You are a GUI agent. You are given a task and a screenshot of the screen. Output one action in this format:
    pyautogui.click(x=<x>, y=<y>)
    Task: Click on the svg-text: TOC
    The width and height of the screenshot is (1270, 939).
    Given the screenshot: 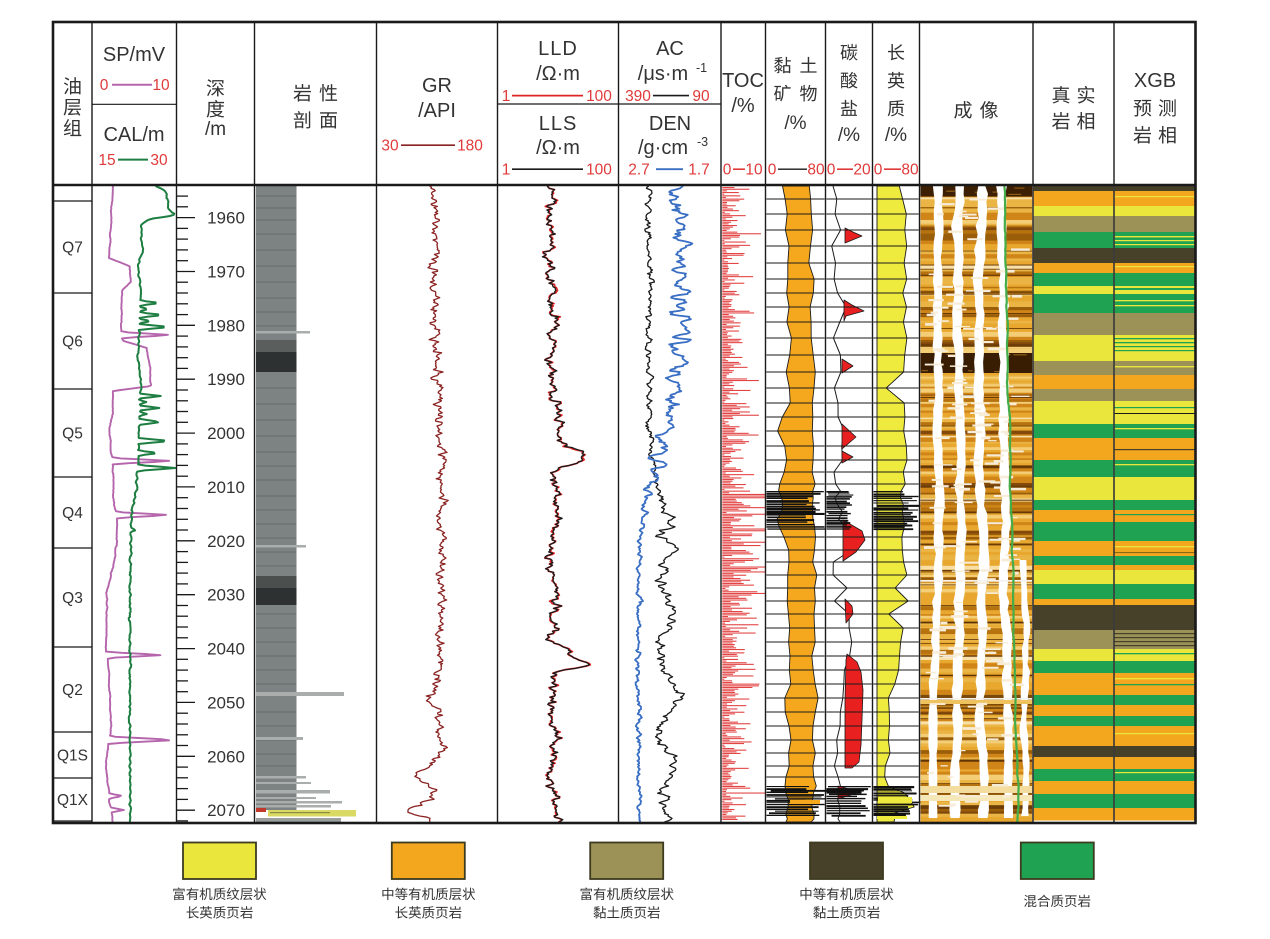 What is the action you would take?
    pyautogui.click(x=743, y=81)
    